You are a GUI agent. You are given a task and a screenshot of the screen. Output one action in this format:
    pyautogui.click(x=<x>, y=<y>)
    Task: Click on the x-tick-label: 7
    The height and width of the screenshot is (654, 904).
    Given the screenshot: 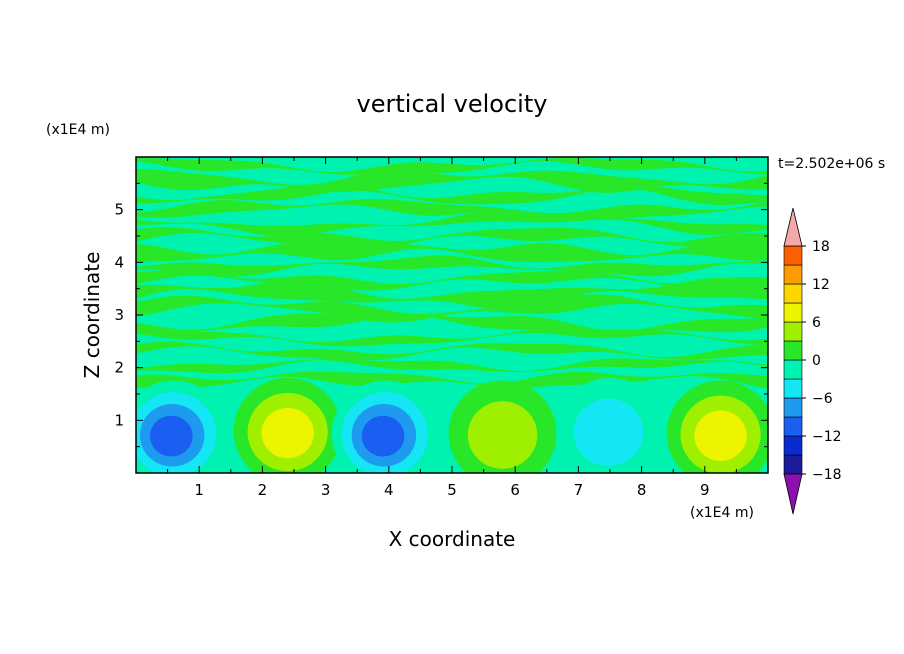 What is the action you would take?
    pyautogui.click(x=579, y=490)
    